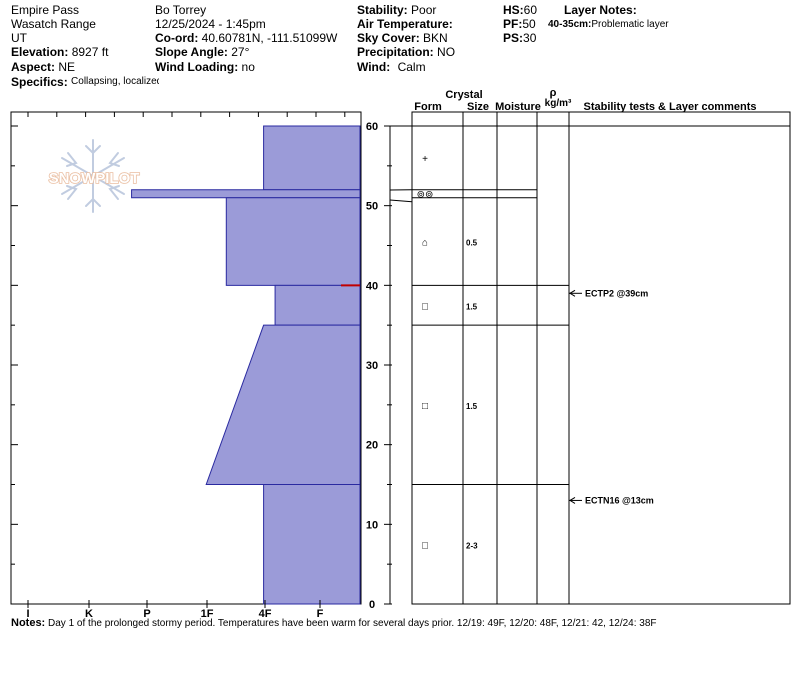  What do you see at coordinates (425, 406) in the screenshot?
I see `layer-form-4: □` at bounding box center [425, 406].